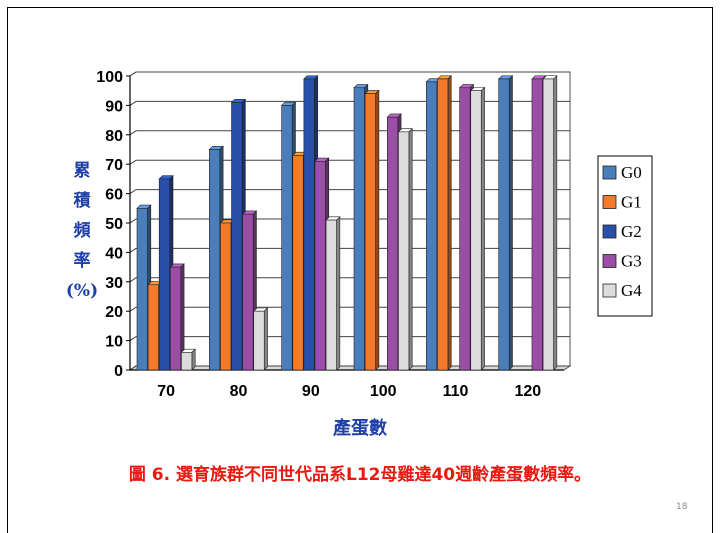  I want to click on figure-caption: 圖 6. 選育族群不同世代品系L12母雞達40週齡產蛋數頻率。, so click(360, 475).